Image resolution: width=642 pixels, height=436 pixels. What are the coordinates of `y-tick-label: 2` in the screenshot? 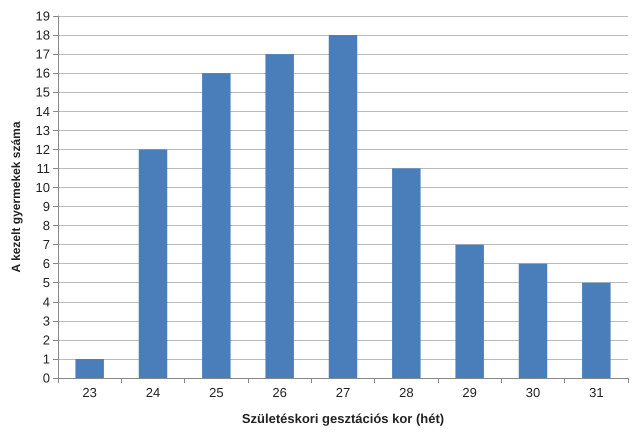 It's located at (46, 340).